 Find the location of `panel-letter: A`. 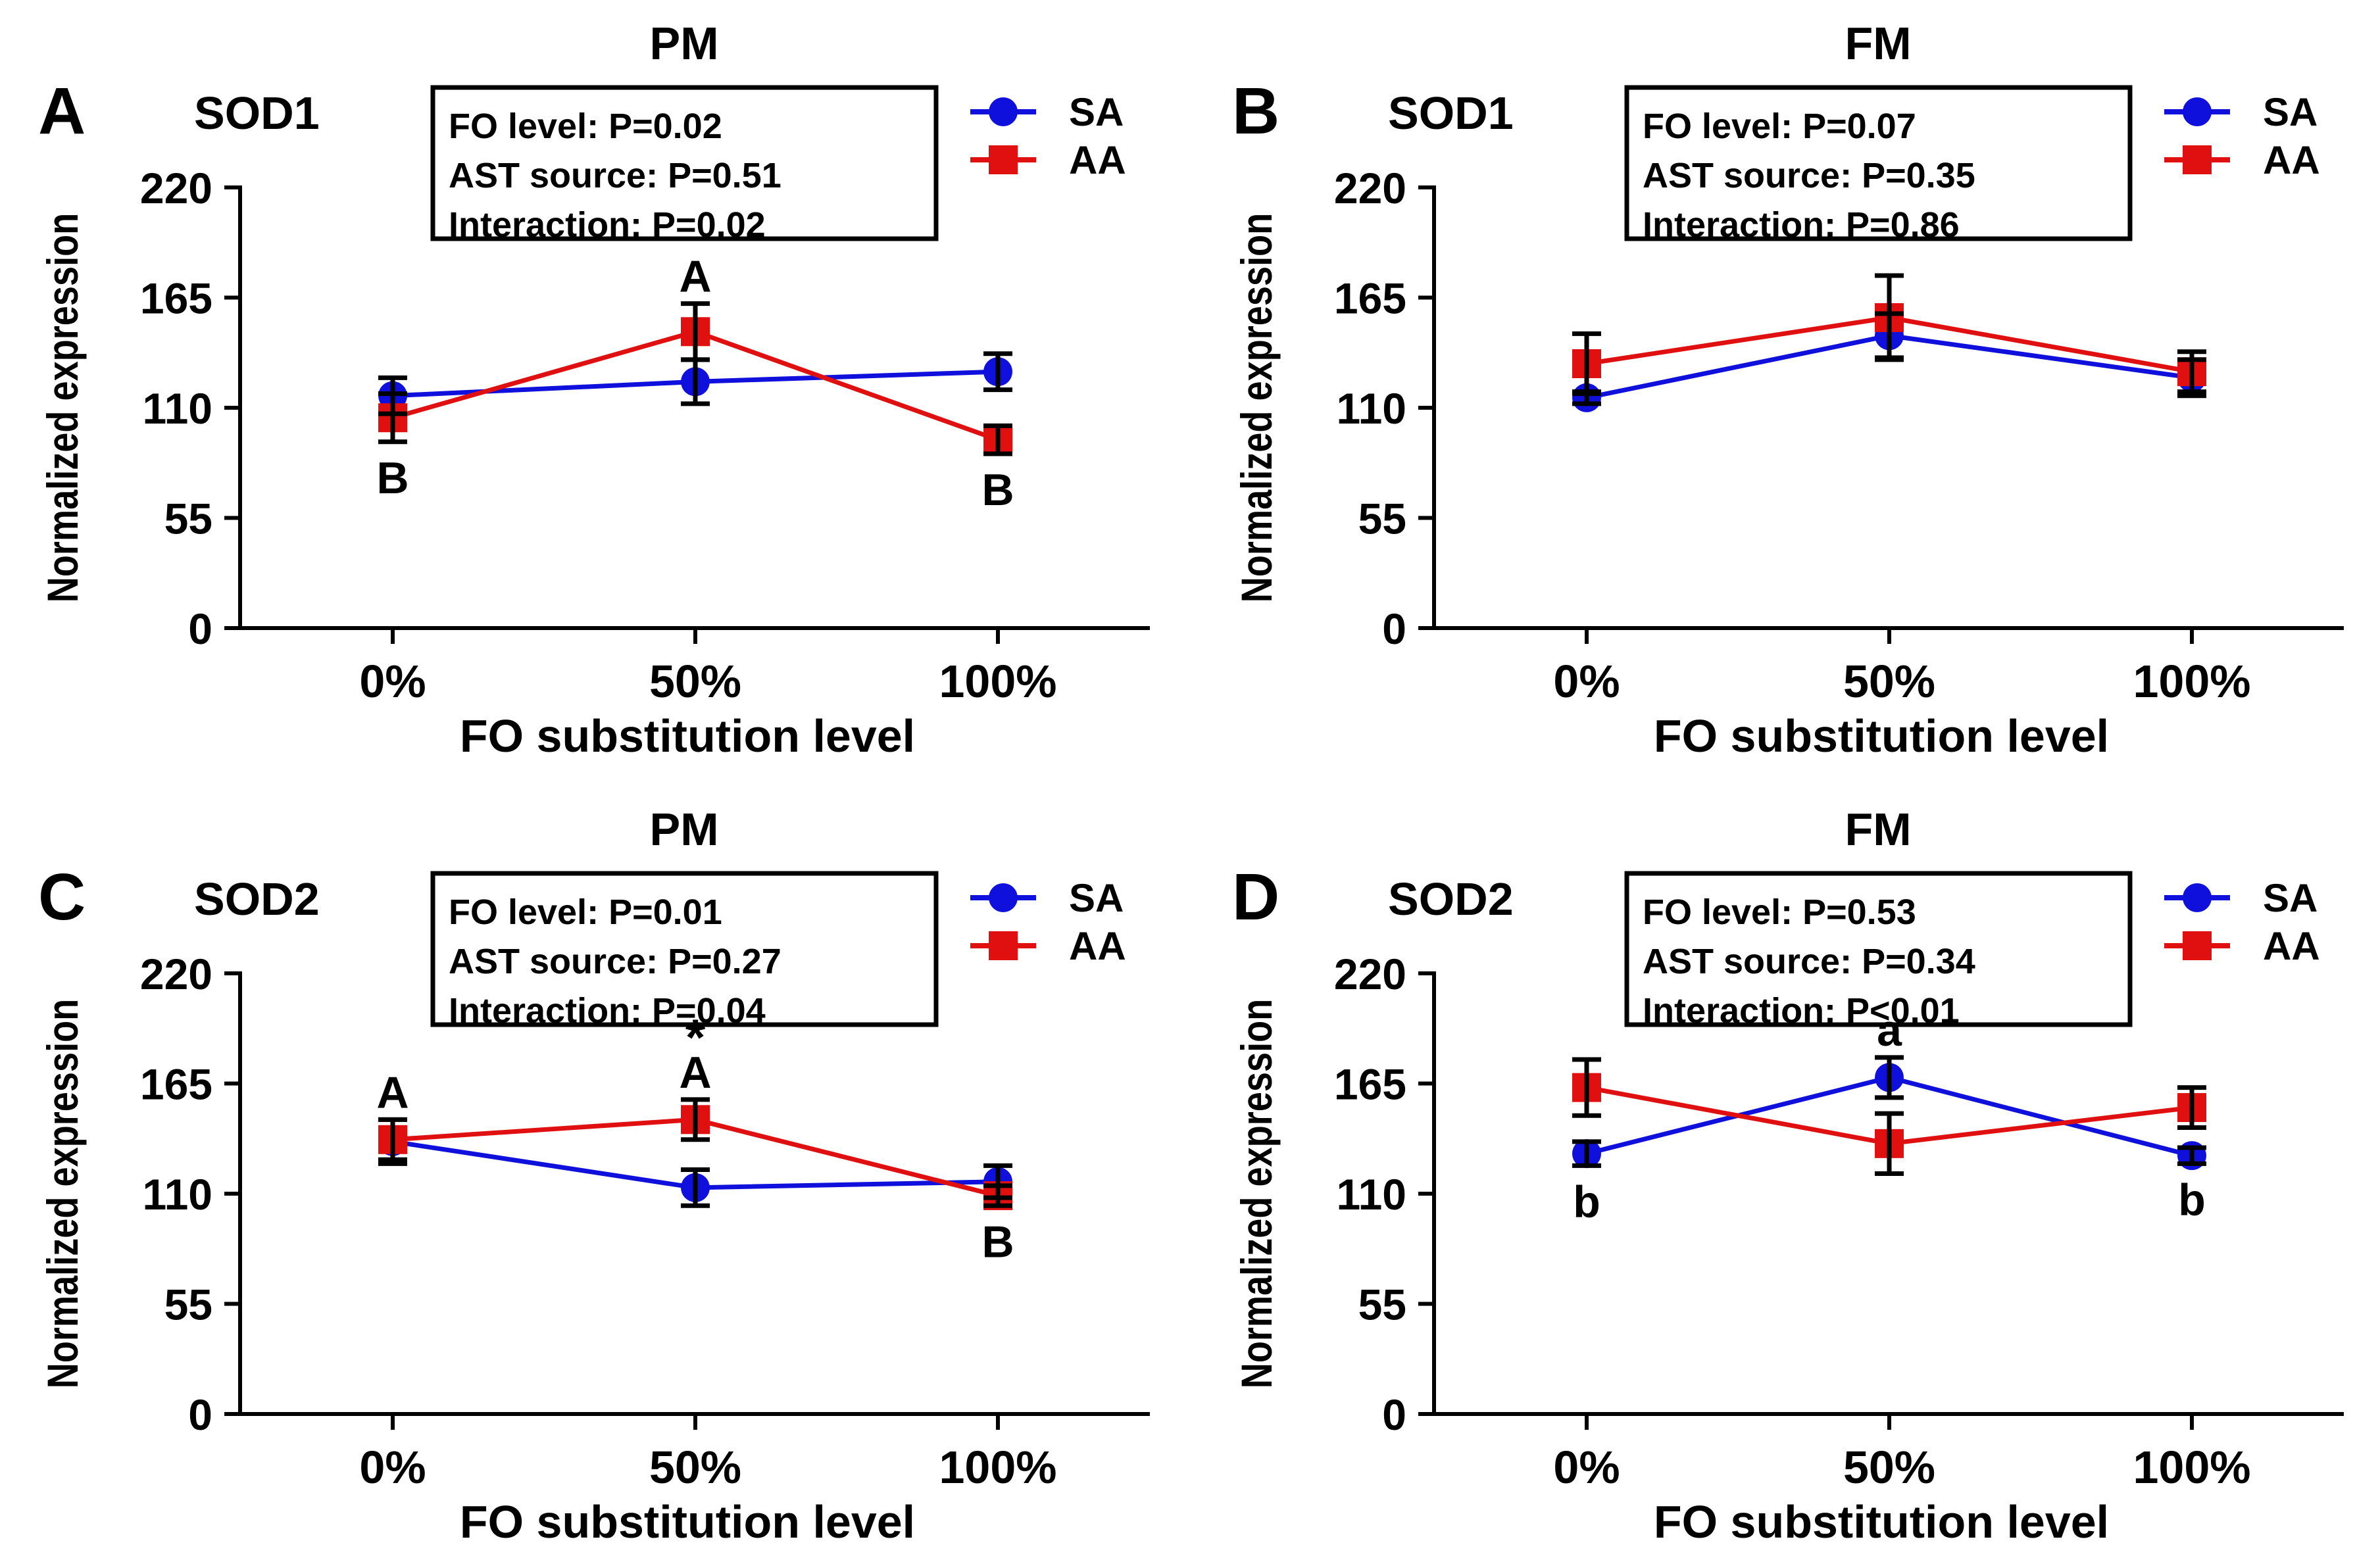

panel-letter: A is located at coordinates (62, 111).